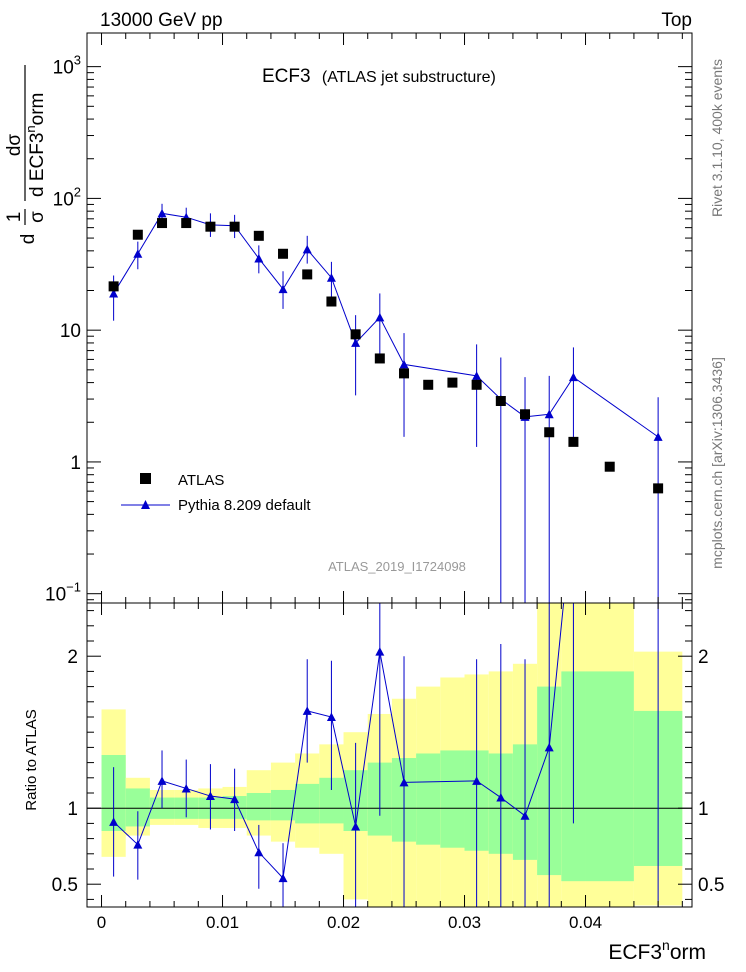  I want to click on legend-atlas-label: ATLAS, so click(201, 480).